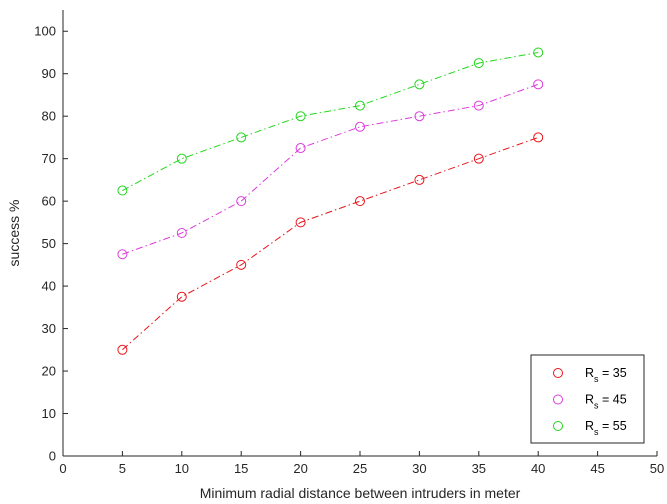  I want to click on legend-label: Rs = 45, so click(606, 402).